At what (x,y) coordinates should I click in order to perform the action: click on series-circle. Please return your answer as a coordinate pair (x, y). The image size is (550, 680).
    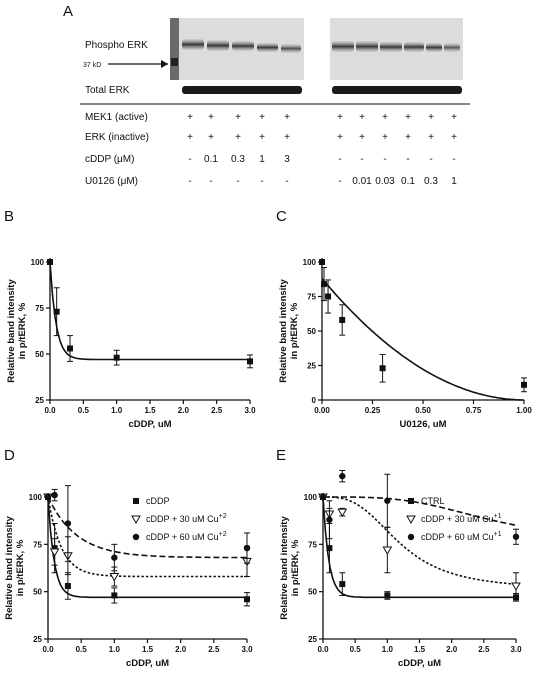
    Looking at the image, I should click on (147, 528).